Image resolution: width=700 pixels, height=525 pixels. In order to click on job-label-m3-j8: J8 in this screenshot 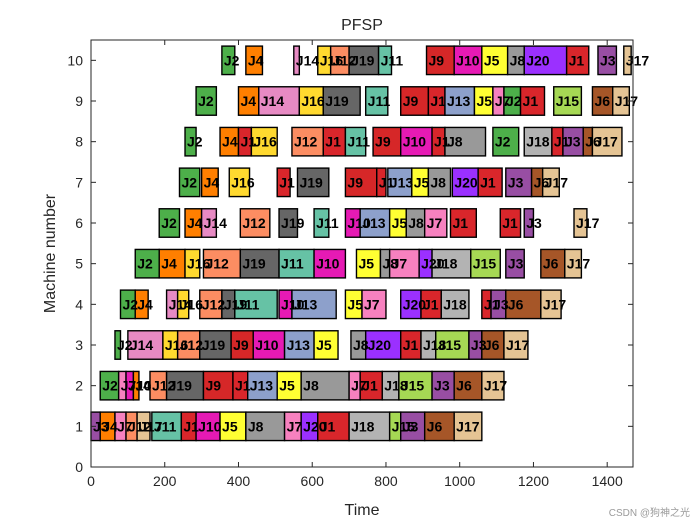, I will do `click(361, 345)`.